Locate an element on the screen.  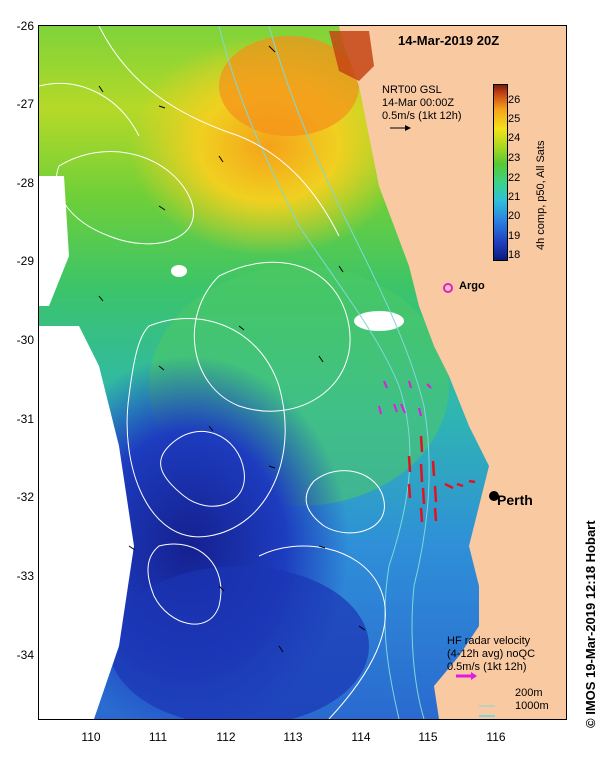
colorbar-tick-26: 26 is located at coordinates (514, 100).